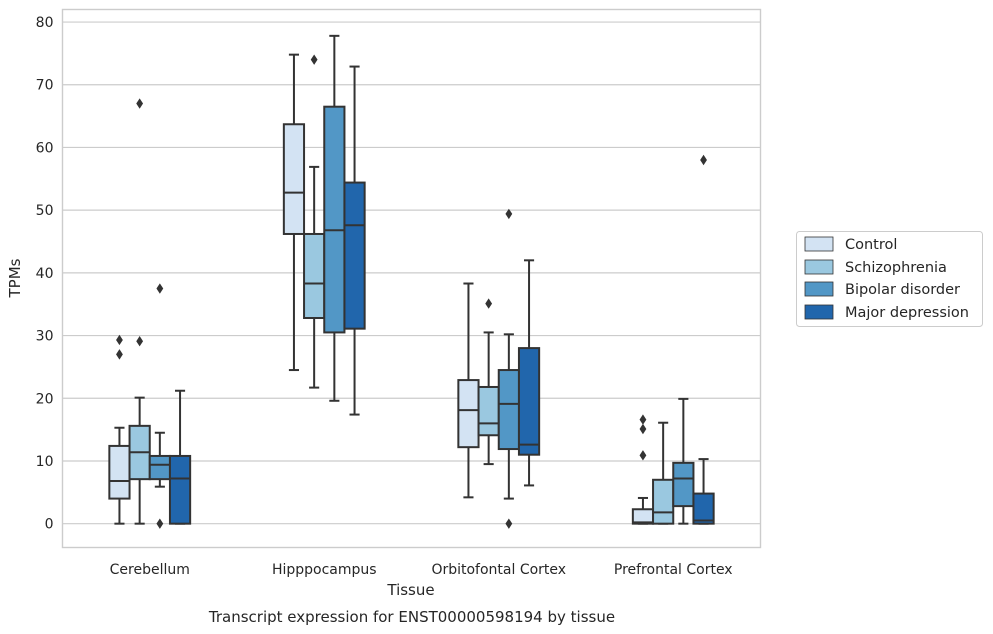  Describe the element at coordinates (45, 86) in the screenshot. I see `y-tick-label: 70` at that location.